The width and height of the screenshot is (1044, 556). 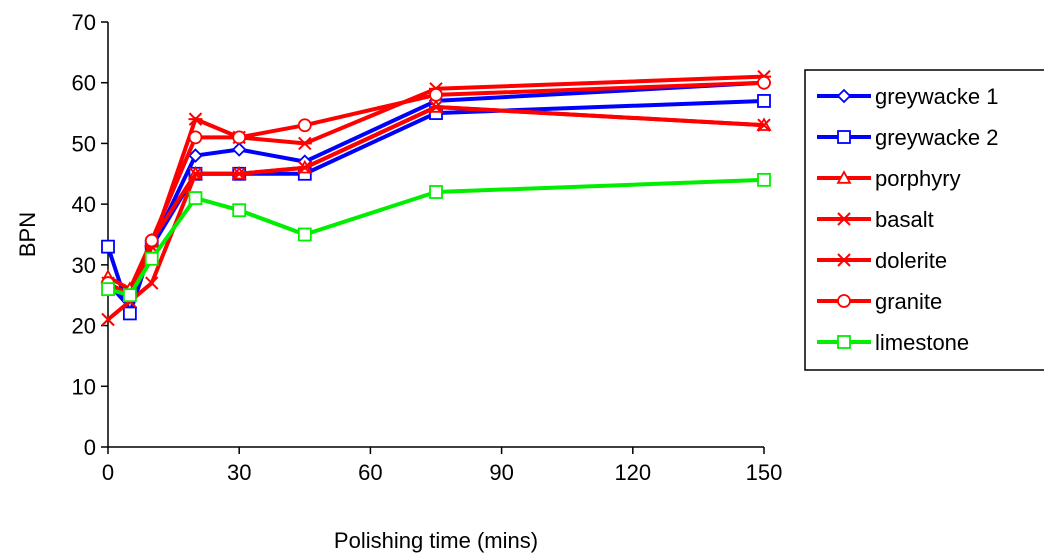 I want to click on legend-item-greywacke-2: greywacke 2, so click(x=908, y=137).